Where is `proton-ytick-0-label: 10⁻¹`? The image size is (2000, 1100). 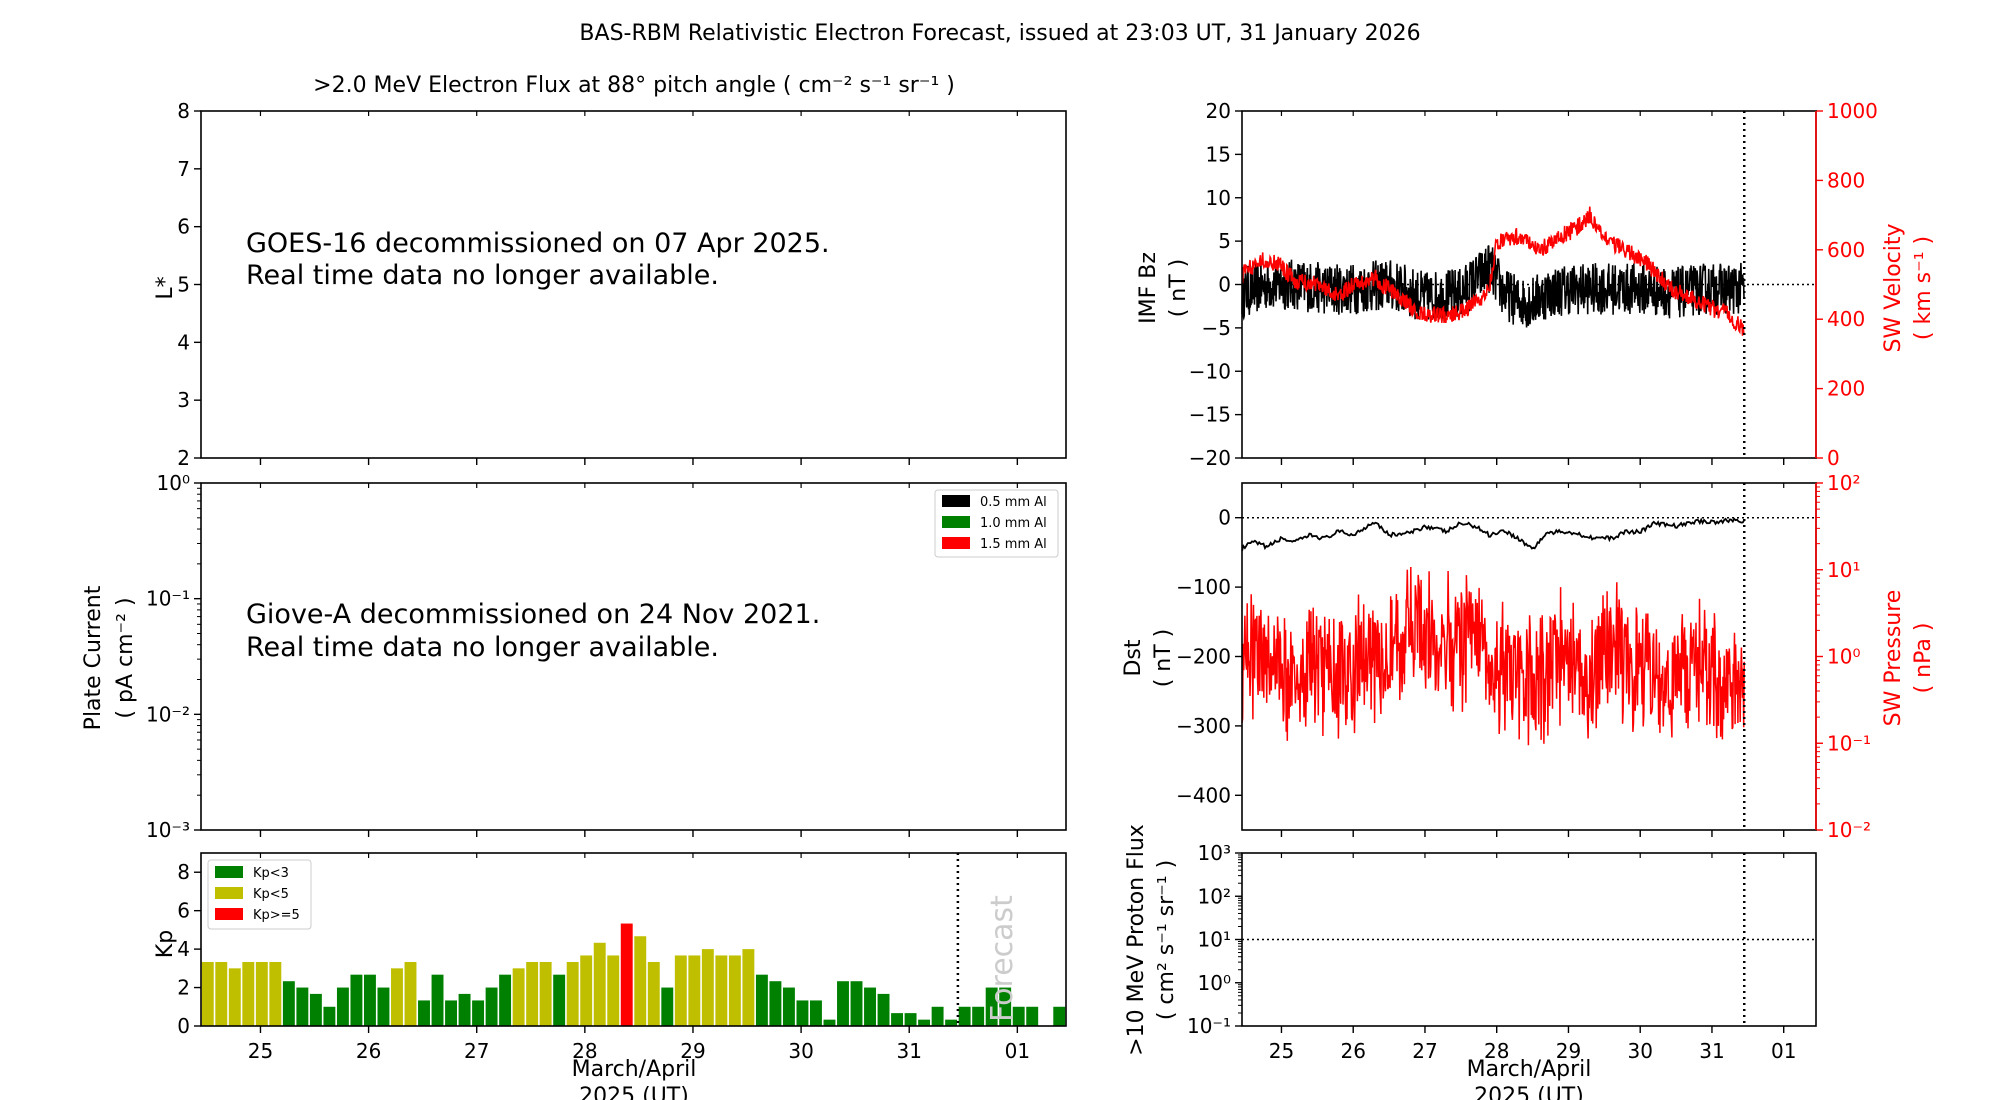 proton-ytick-0-label: 10⁻¹ is located at coordinates (1209, 1026).